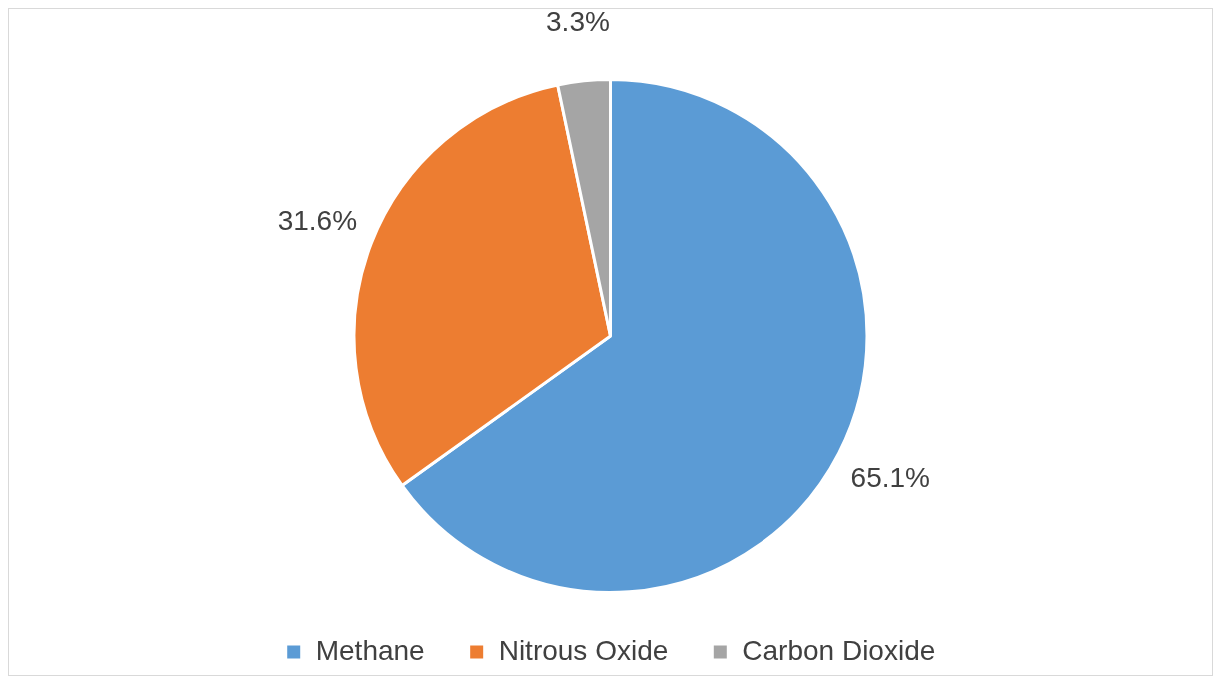 This screenshot has width=1221, height=684. I want to click on data-label: 3.3%, so click(578, 21).